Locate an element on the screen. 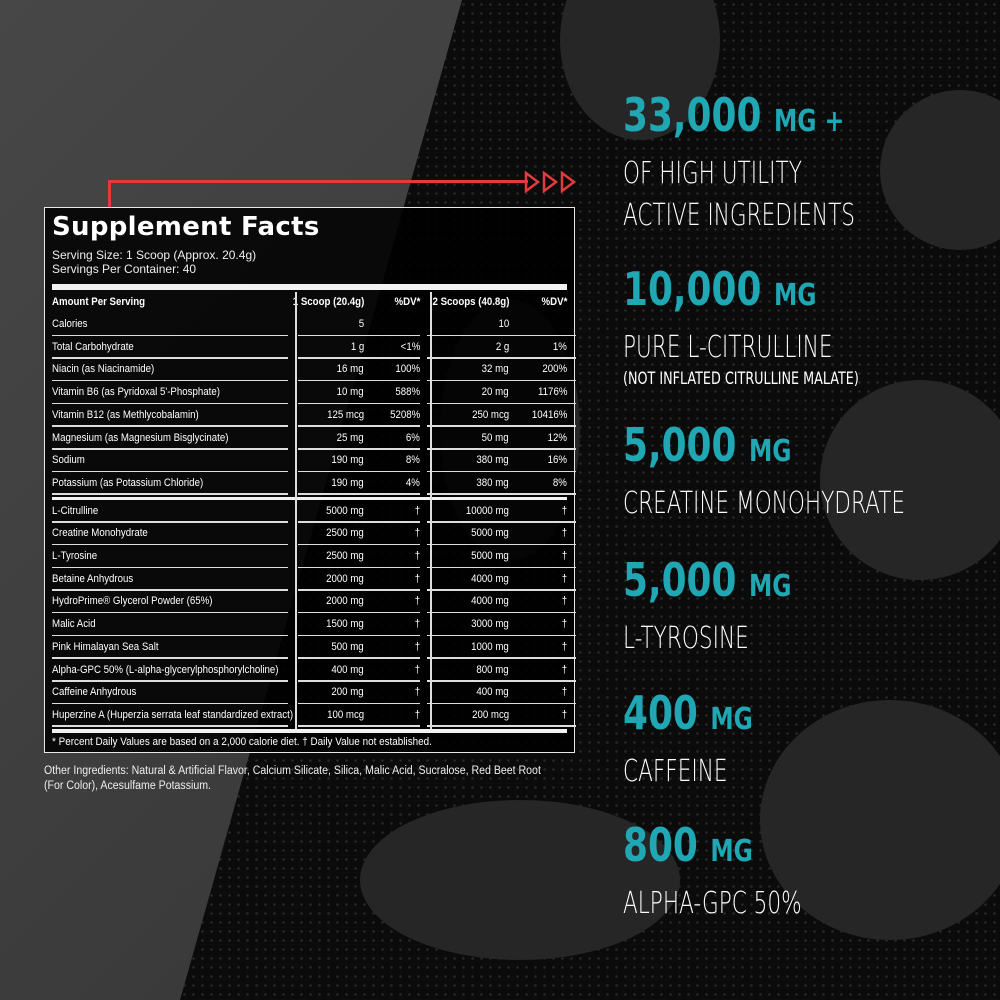 Image resolution: width=1000 pixels, height=1000 pixels. ingredient-name: L-Citrulline is located at coordinates (75, 510).